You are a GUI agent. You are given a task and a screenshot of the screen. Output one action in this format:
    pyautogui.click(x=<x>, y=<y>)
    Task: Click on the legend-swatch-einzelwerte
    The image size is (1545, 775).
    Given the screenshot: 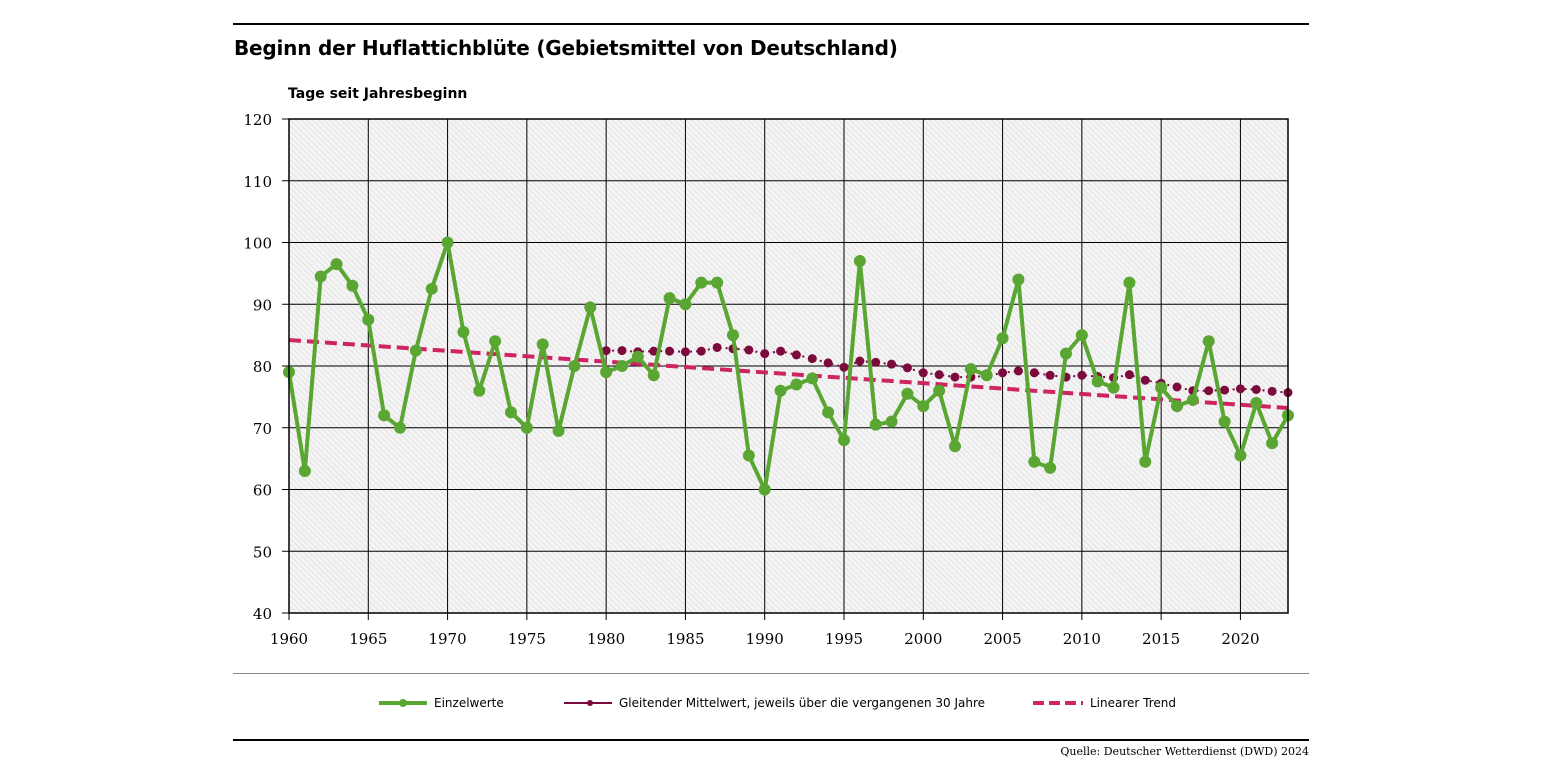 What is the action you would take?
    pyautogui.click(x=403, y=703)
    